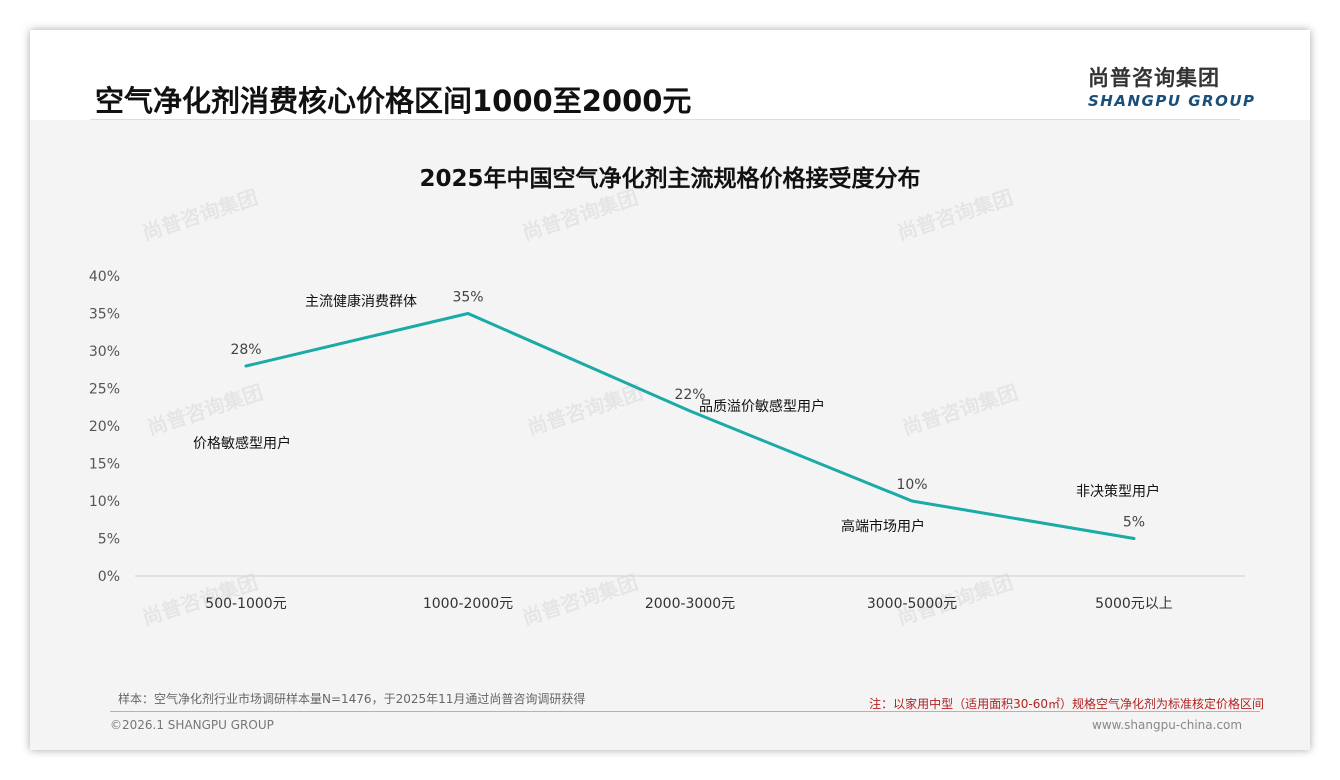  Describe the element at coordinates (665, 119) in the screenshot. I see `divider` at that location.